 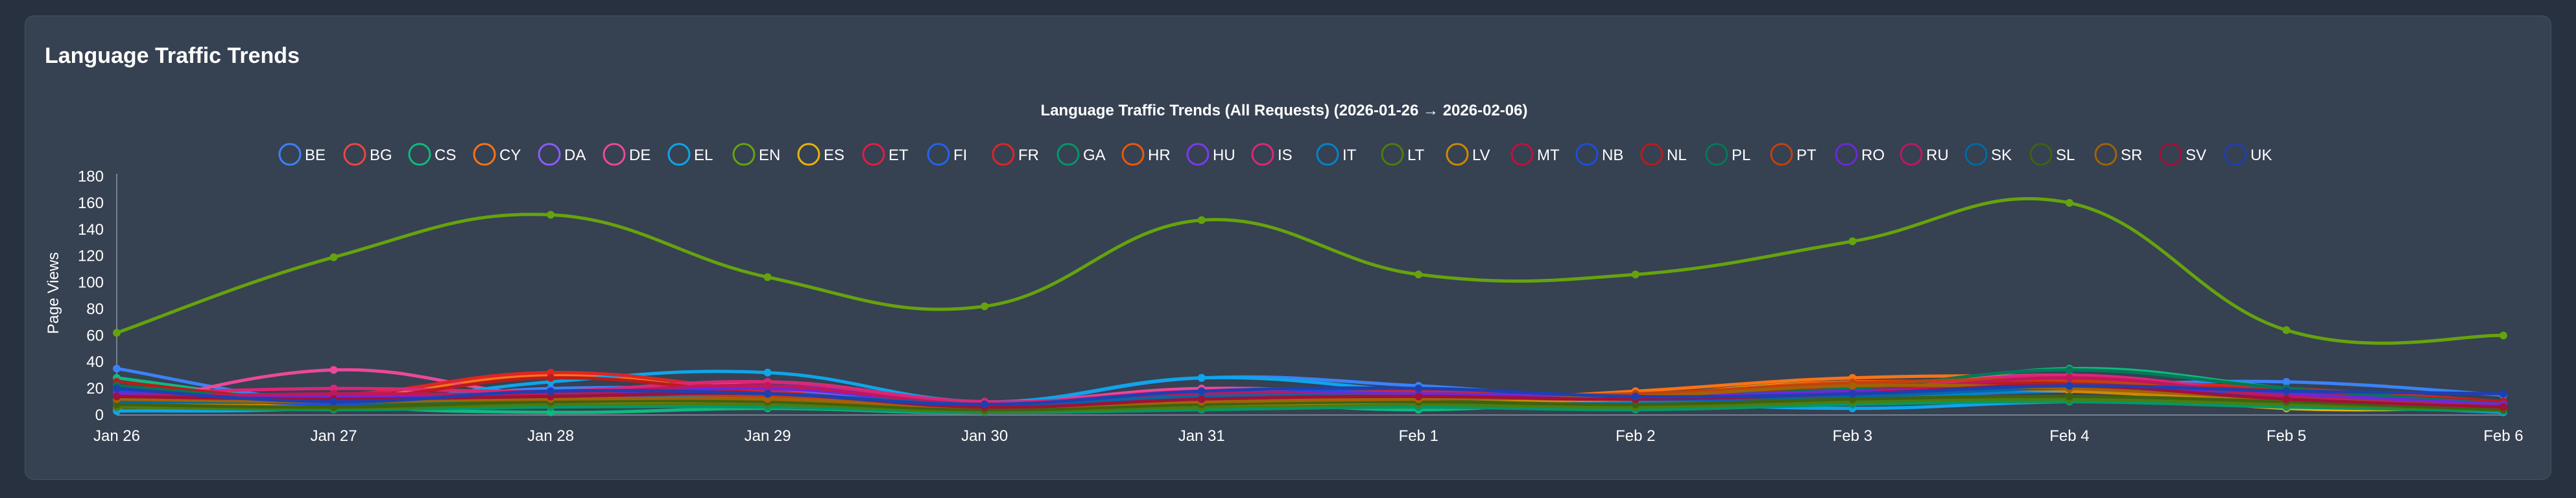 What do you see at coordinates (53, 293) in the screenshot?
I see `y-axis-label: Page Views` at bounding box center [53, 293].